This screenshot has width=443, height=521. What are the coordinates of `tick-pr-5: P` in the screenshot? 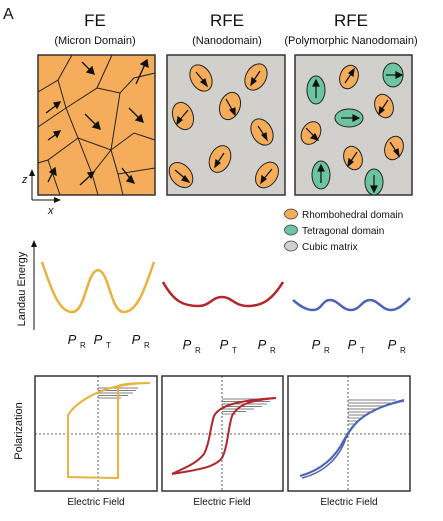 It's located at (316, 344).